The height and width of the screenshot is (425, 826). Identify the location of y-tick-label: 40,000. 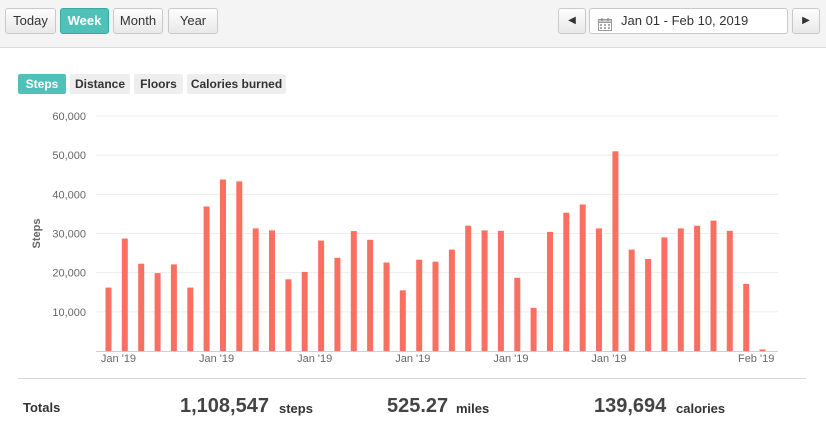
(69, 195).